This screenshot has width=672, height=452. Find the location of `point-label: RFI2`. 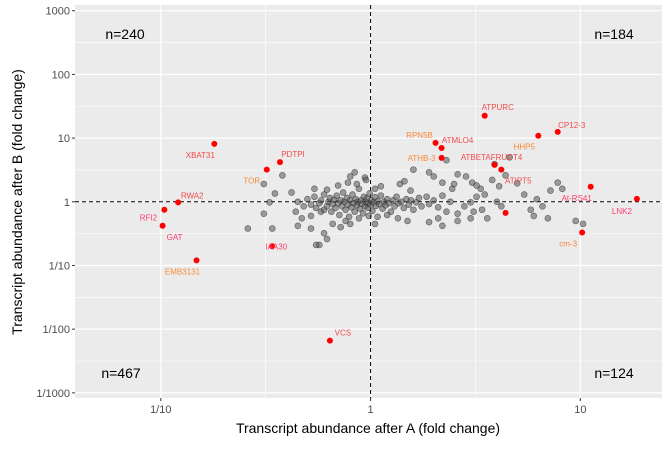

point-label: RFI2 is located at coordinates (149, 218).